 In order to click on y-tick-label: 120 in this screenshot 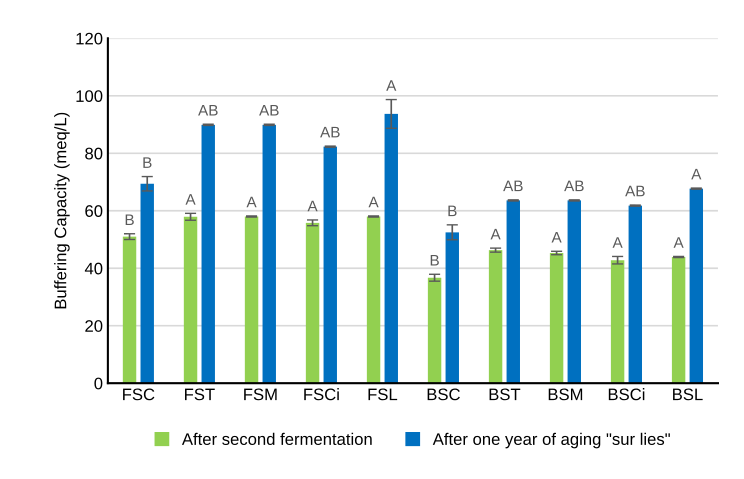, I will do `click(89, 38)`.